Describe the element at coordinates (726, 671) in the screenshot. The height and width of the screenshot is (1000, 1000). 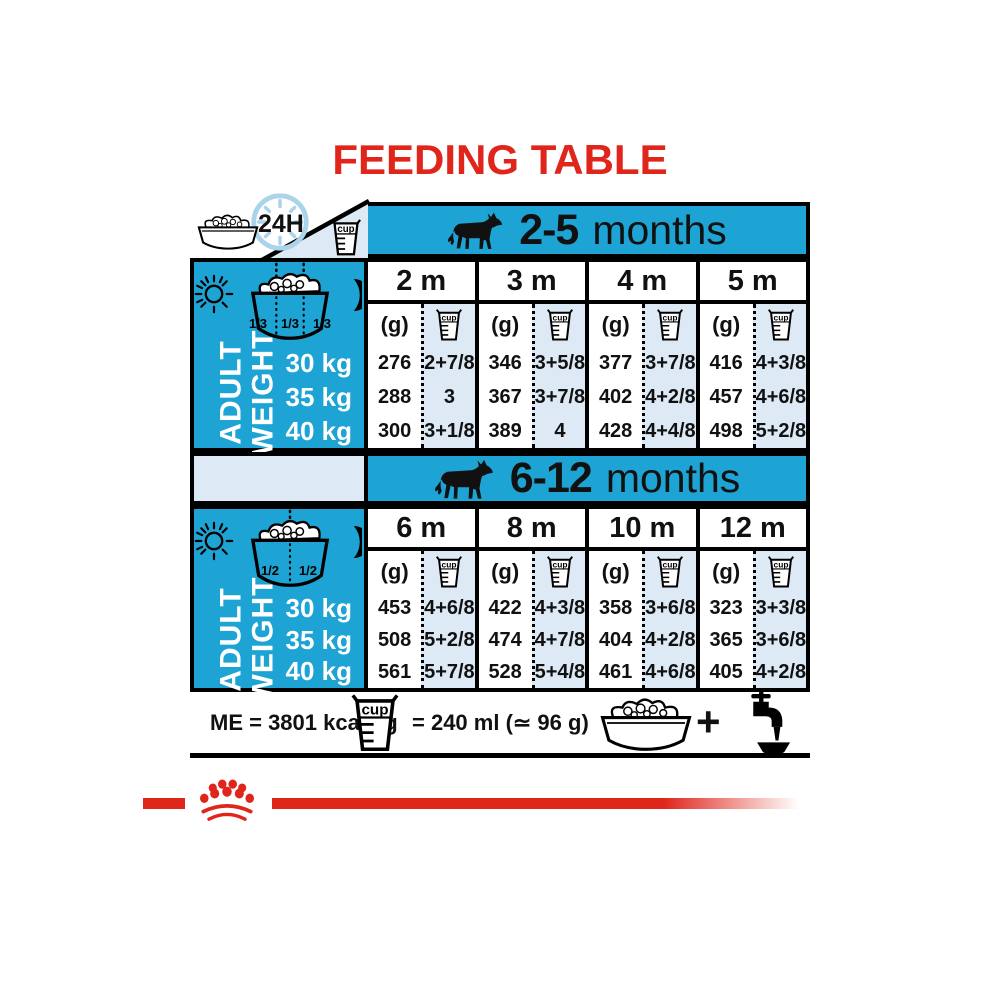
I see `grams-value: 405` at that location.